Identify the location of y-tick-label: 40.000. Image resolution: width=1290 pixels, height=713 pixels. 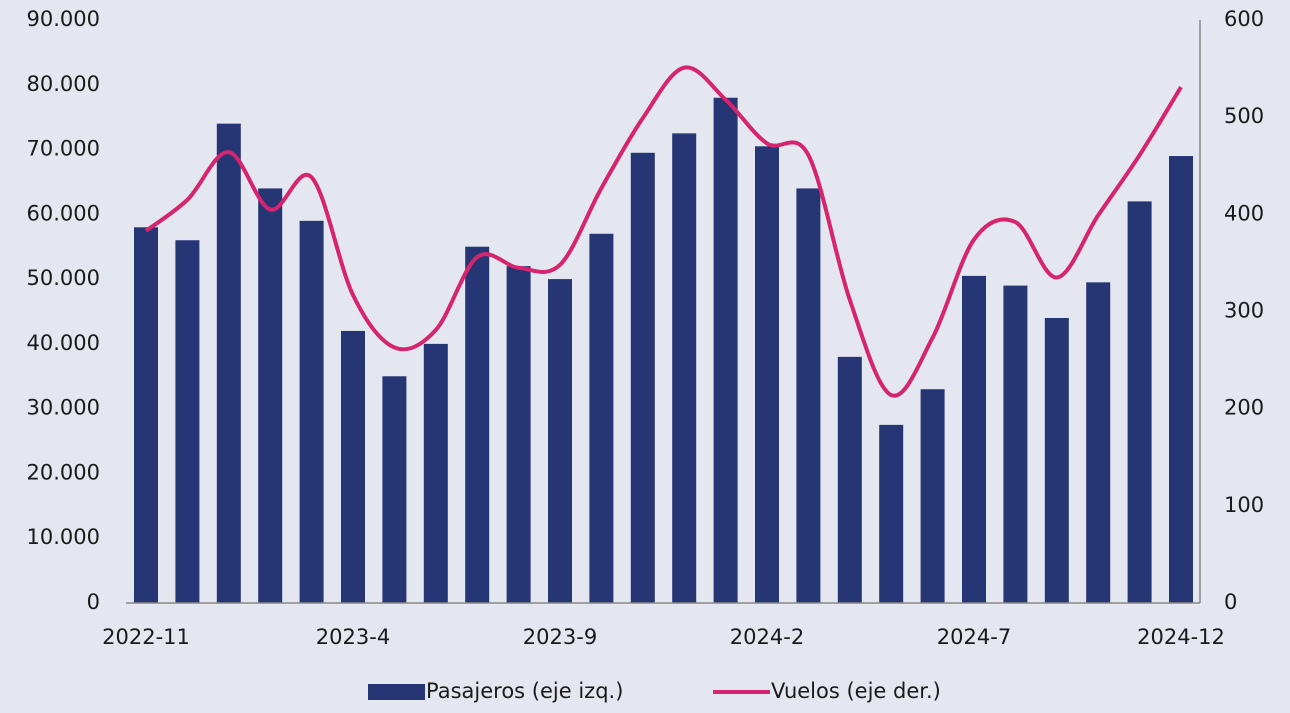
(63, 343).